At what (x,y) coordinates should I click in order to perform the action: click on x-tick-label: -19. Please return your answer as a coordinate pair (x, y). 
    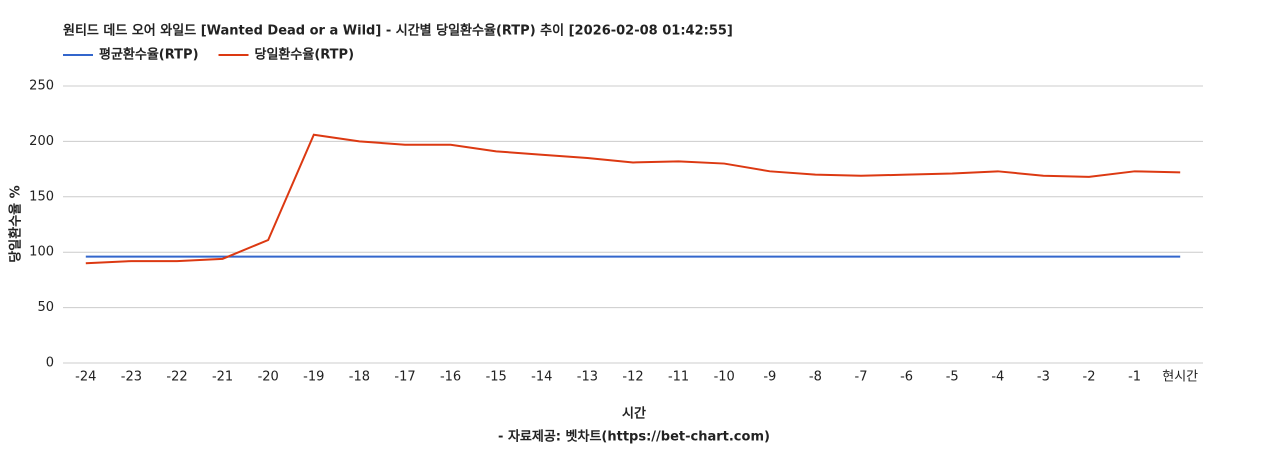
    Looking at the image, I should click on (313, 377).